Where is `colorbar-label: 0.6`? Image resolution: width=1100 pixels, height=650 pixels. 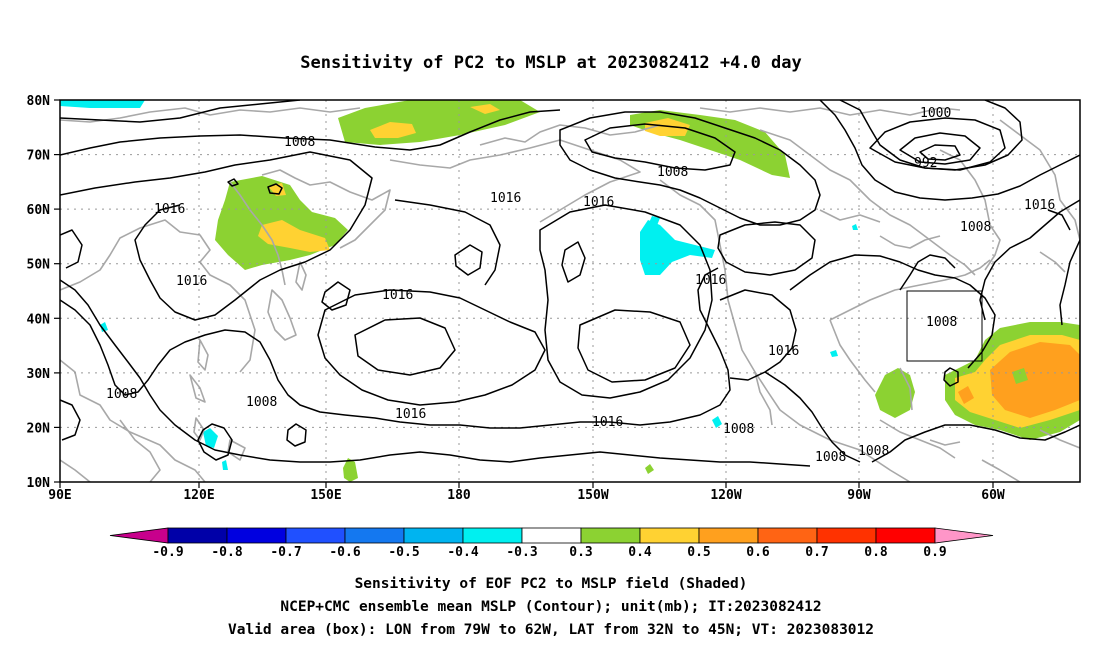 colorbar-label: 0.6 is located at coordinates (758, 552).